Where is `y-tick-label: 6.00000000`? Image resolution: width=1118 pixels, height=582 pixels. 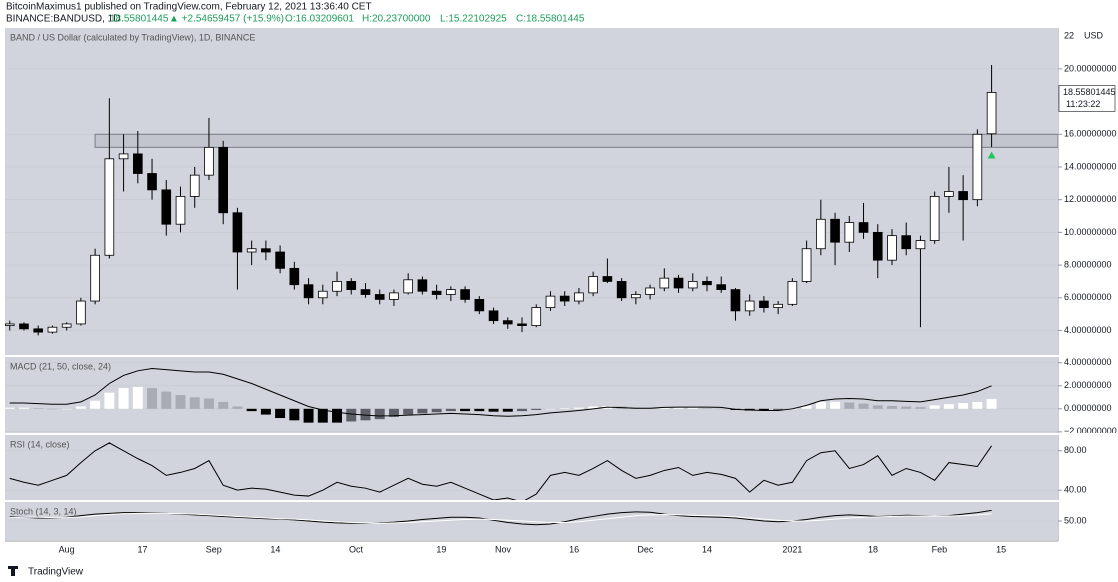 y-tick-label: 6.00000000 is located at coordinates (1088, 297).